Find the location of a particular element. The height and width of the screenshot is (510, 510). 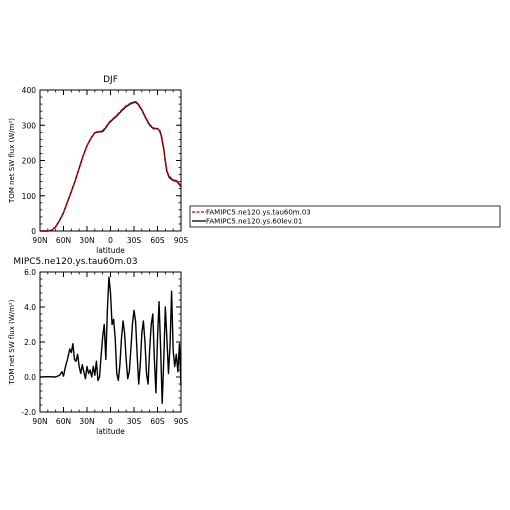

y-tick-label: 200 is located at coordinates (29, 161).